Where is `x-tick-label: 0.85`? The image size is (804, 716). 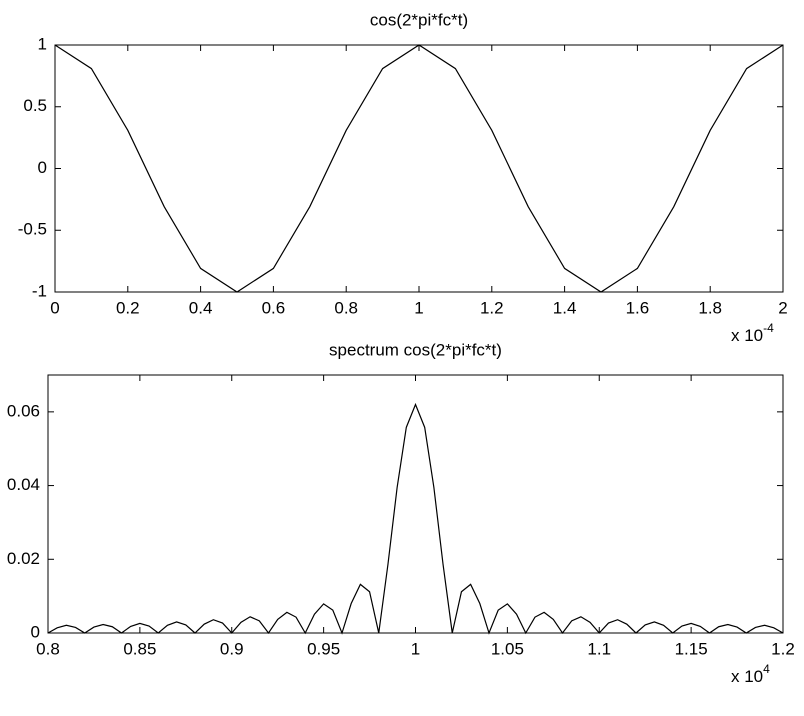
x-tick-label: 0.85 is located at coordinates (139, 648).